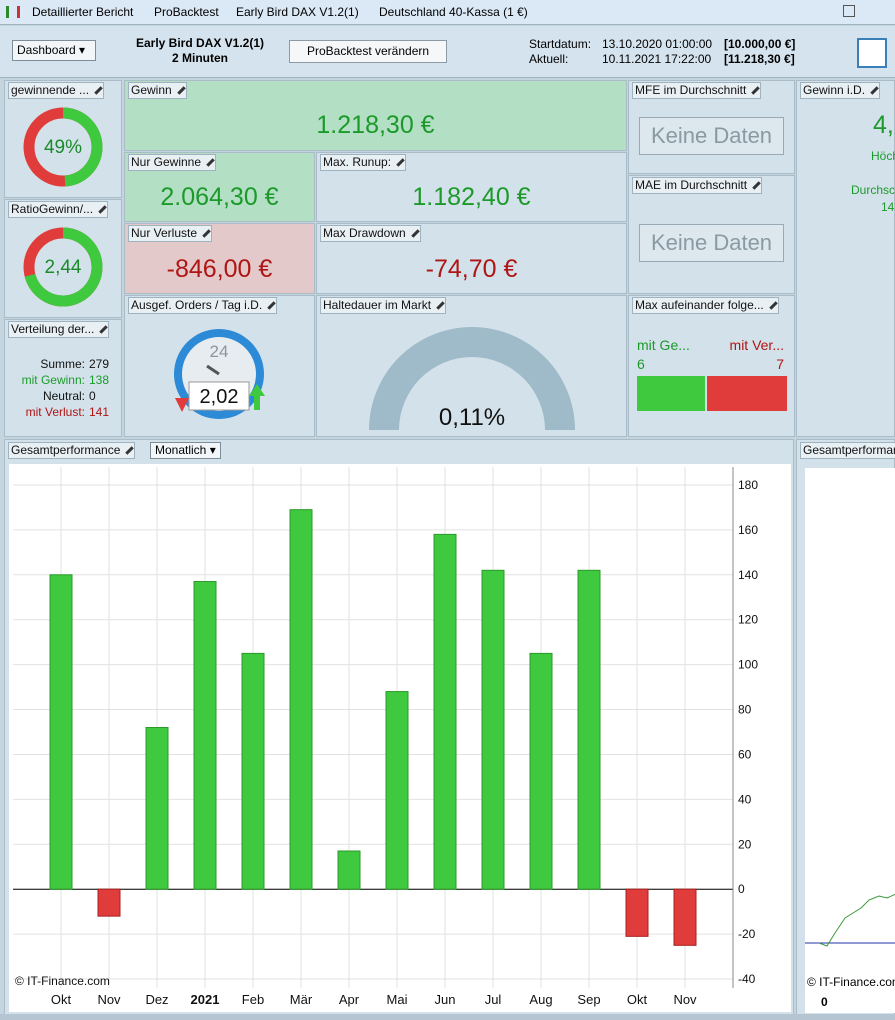  Describe the element at coordinates (83, 12) in the screenshot. I see `tab: Detaillierter Bericht` at that location.